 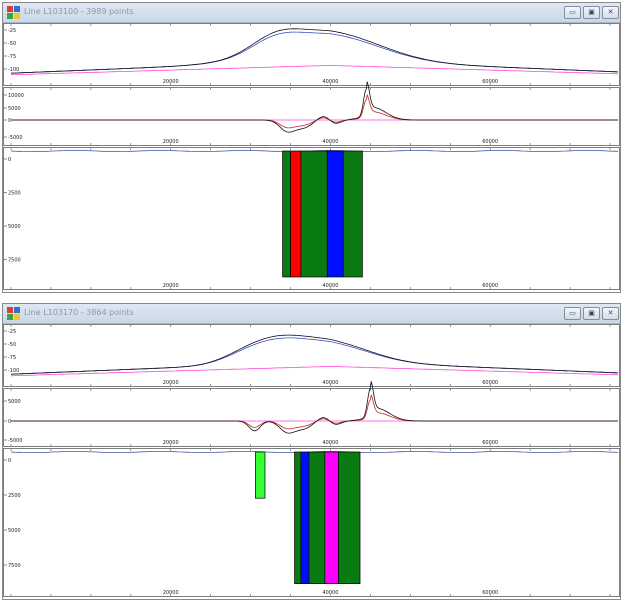 What do you see at coordinates (79, 312) in the screenshot?
I see `window-title: Line L103170 - 3864 points` at bounding box center [79, 312].